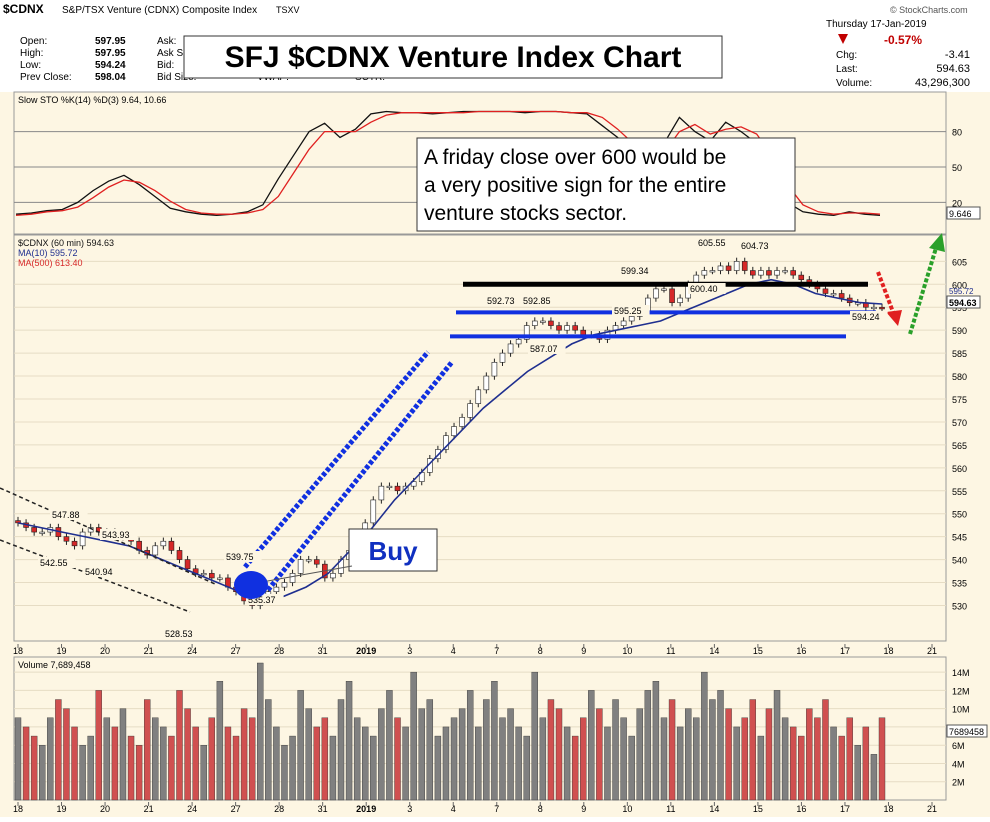 The height and width of the screenshot is (822, 990). Describe the element at coordinates (108, 536) in the screenshot. I see `downtrend-upper` at that location.